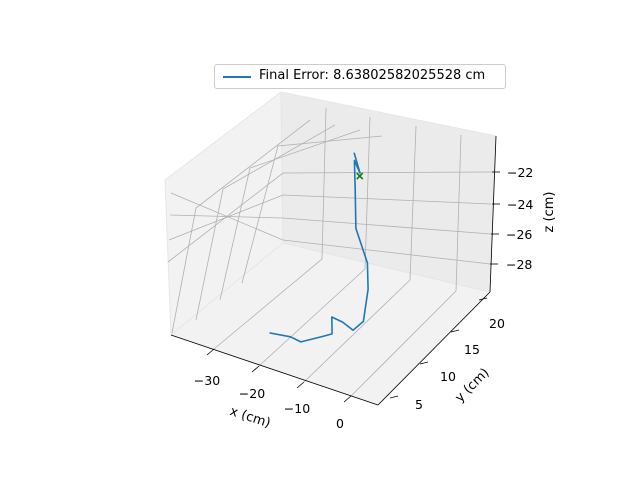 Image resolution: width=640 pixels, height=480 pixels. Describe the element at coordinates (297, 408) in the screenshot. I see `x-tick-label: −10` at that location.